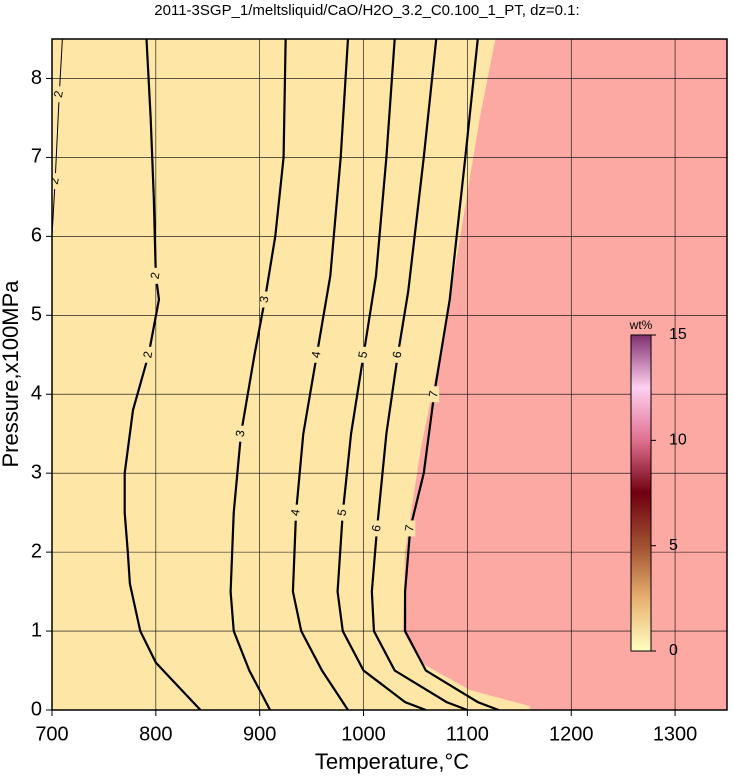 Image resolution: width=734 pixels, height=776 pixels. What do you see at coordinates (155, 734) in the screenshot?
I see `x-tick-label: 800` at bounding box center [155, 734].